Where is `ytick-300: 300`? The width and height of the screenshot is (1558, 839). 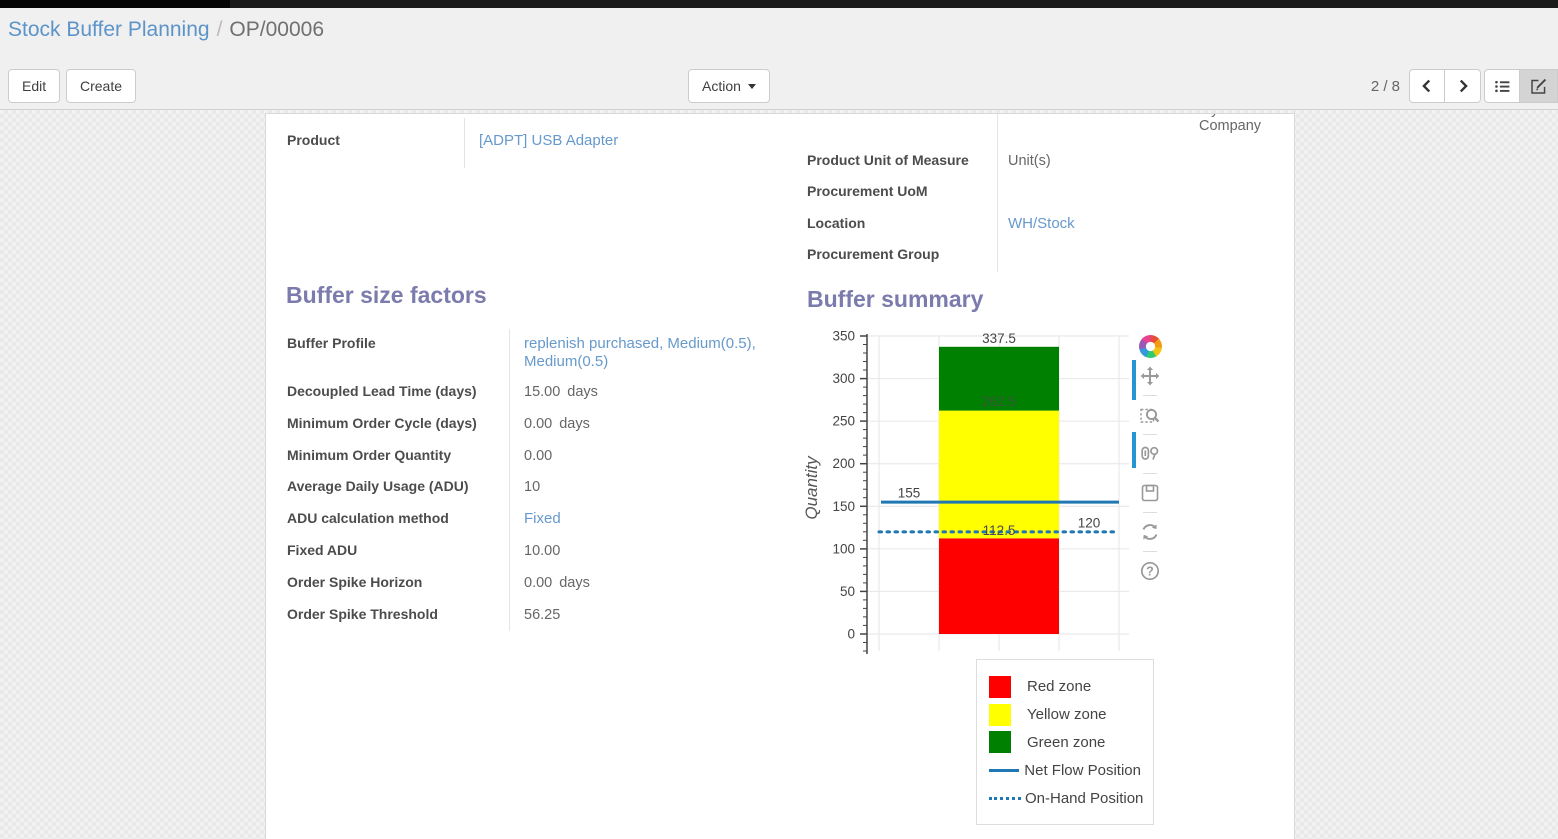 ytick-300: 300 is located at coordinates (843, 378).